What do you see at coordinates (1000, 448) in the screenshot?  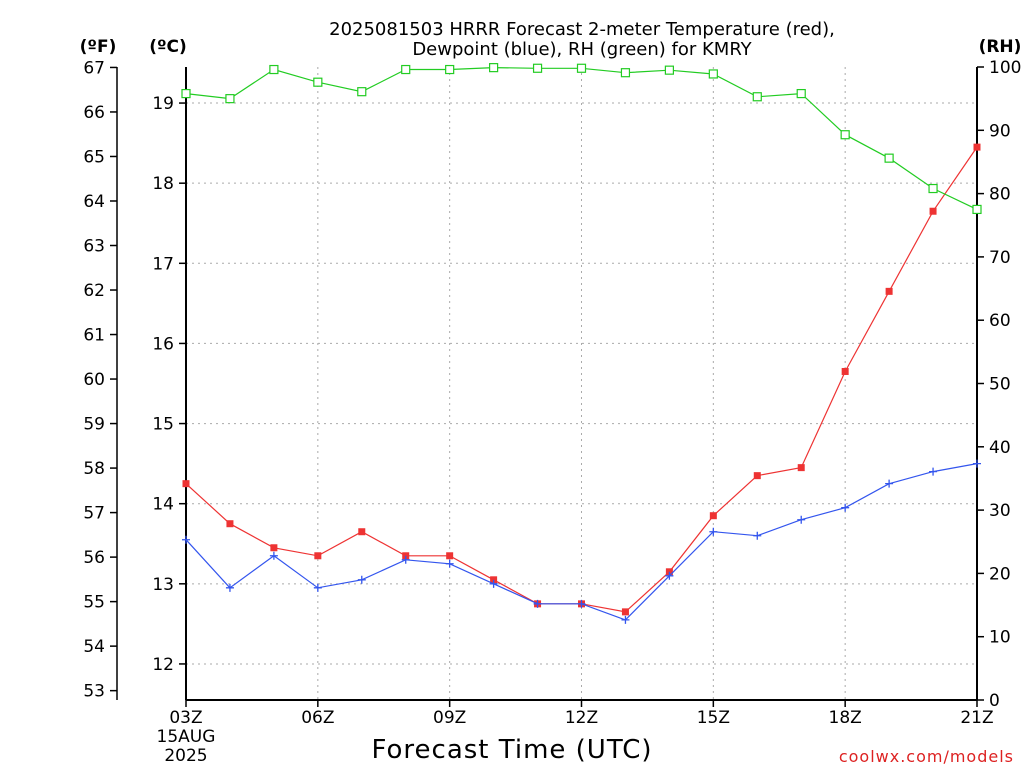 I see `rh-tick-label: 40` at bounding box center [1000, 448].